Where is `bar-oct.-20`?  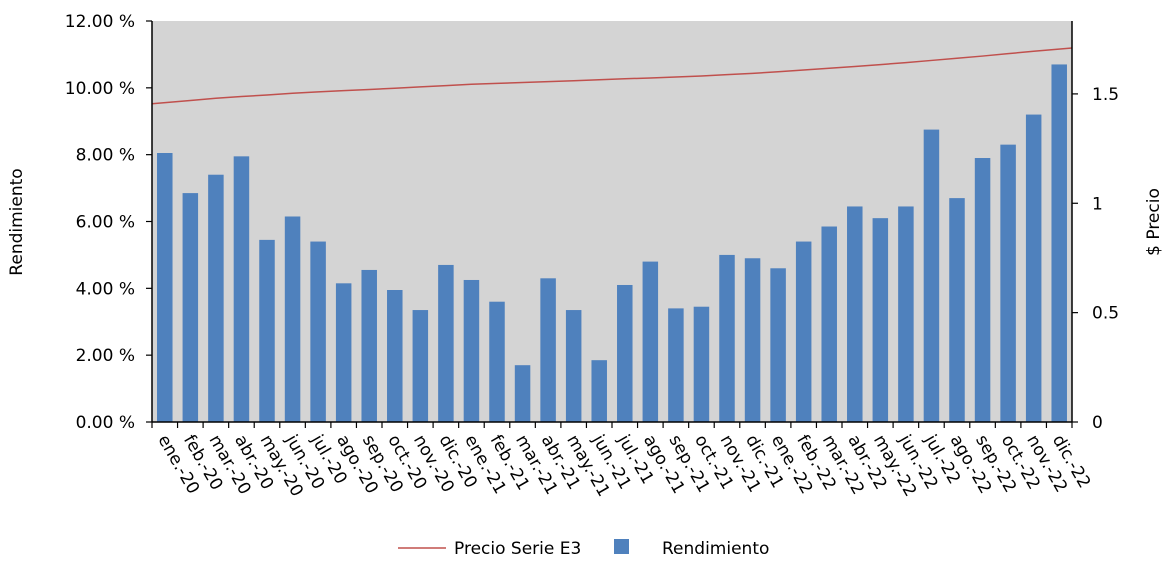 bar-oct.-20 is located at coordinates (395, 356).